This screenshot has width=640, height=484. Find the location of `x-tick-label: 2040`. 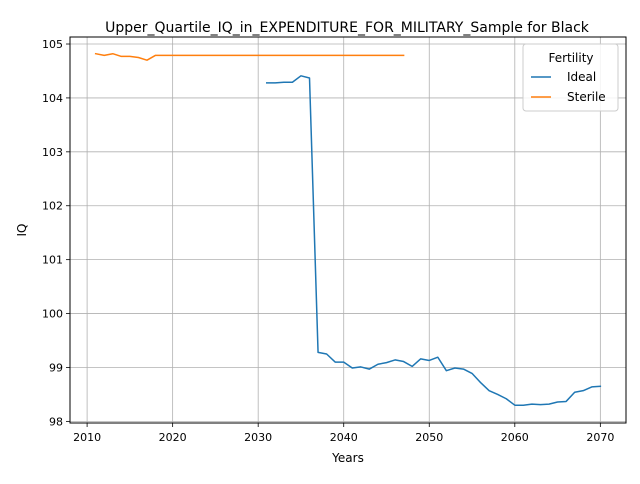

x-tick-label: 2040 is located at coordinates (344, 437).